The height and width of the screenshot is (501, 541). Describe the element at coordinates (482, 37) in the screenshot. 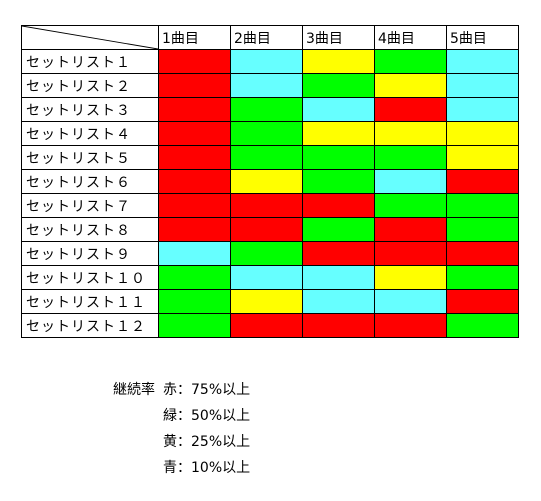

I see `header-song-5: 5曲目` at that location.